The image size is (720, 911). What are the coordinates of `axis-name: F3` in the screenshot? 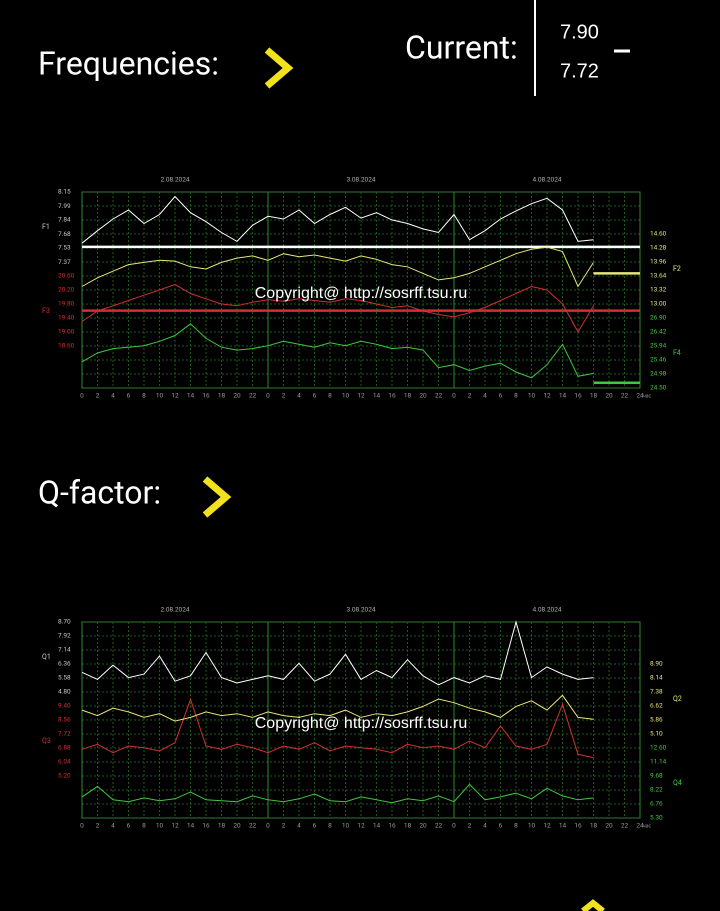 It's located at (46, 311).